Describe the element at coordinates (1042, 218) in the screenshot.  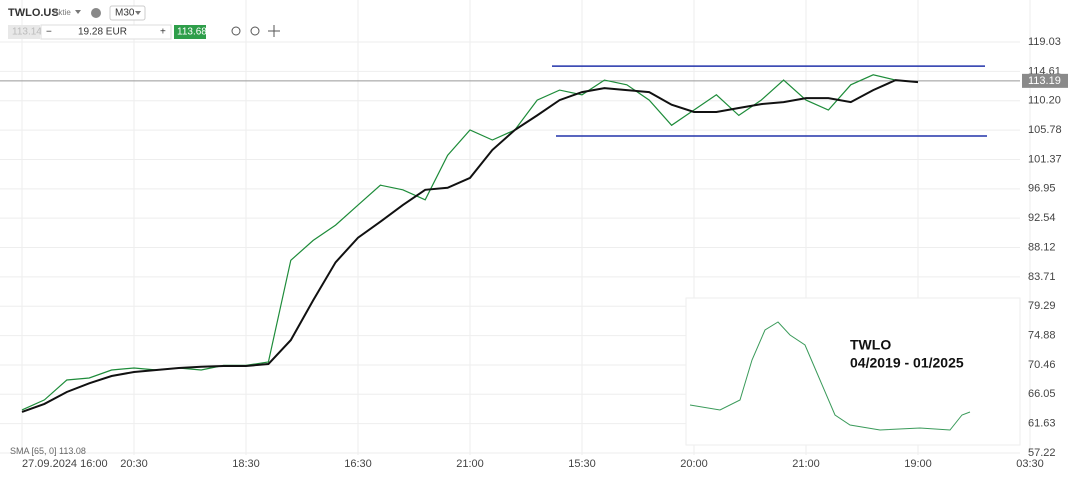
I see `y-tick-label: 92.54` at that location.